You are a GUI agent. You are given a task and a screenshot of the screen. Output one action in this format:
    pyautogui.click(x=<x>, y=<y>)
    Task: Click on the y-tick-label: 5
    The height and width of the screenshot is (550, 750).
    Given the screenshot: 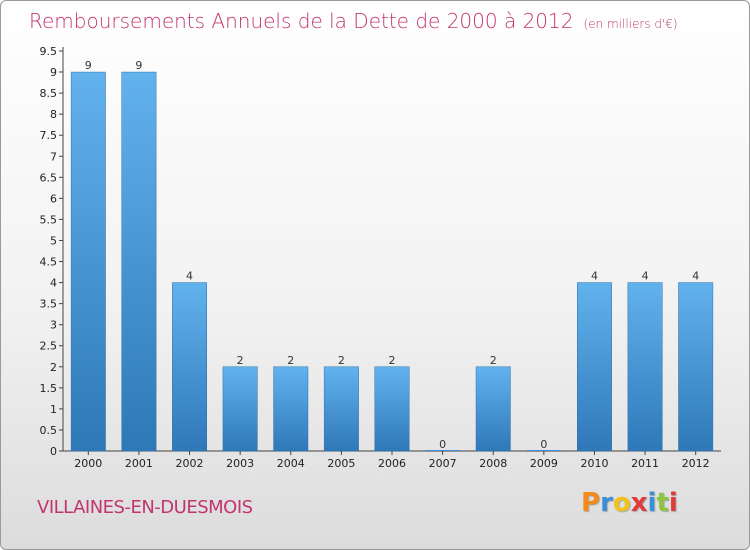 What is the action you would take?
    pyautogui.click(x=53, y=240)
    